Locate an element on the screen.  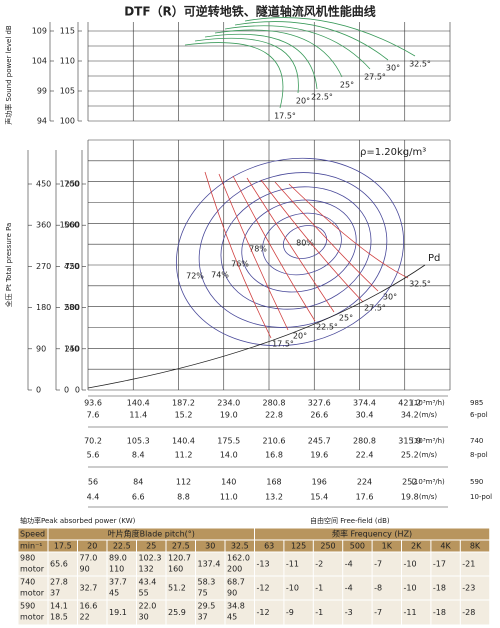
table-cell: 16.6 is located at coordinates (89, 606).